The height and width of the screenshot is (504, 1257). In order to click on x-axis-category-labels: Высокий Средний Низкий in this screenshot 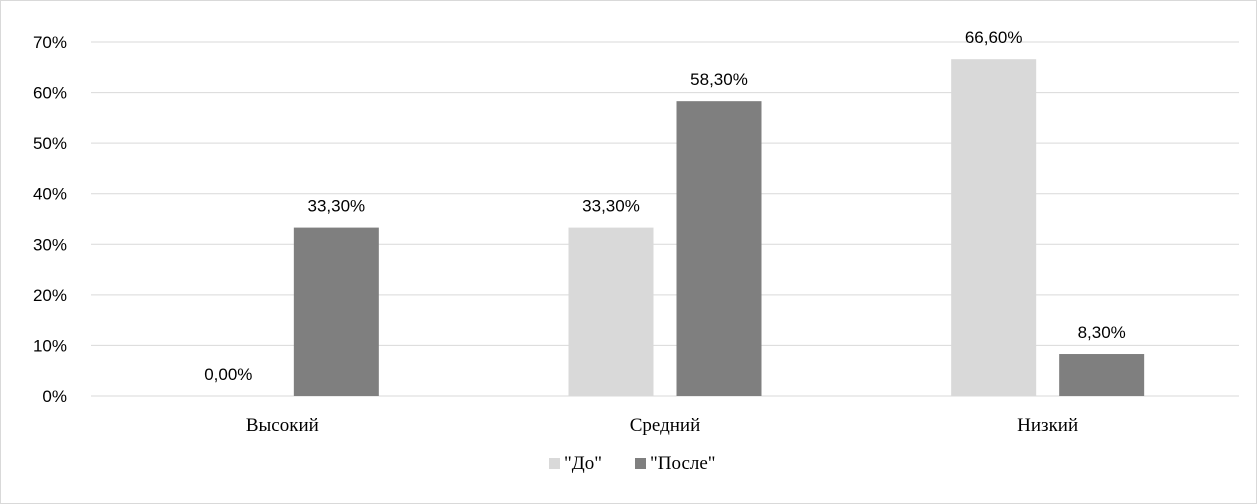, I will do `click(662, 425)`.